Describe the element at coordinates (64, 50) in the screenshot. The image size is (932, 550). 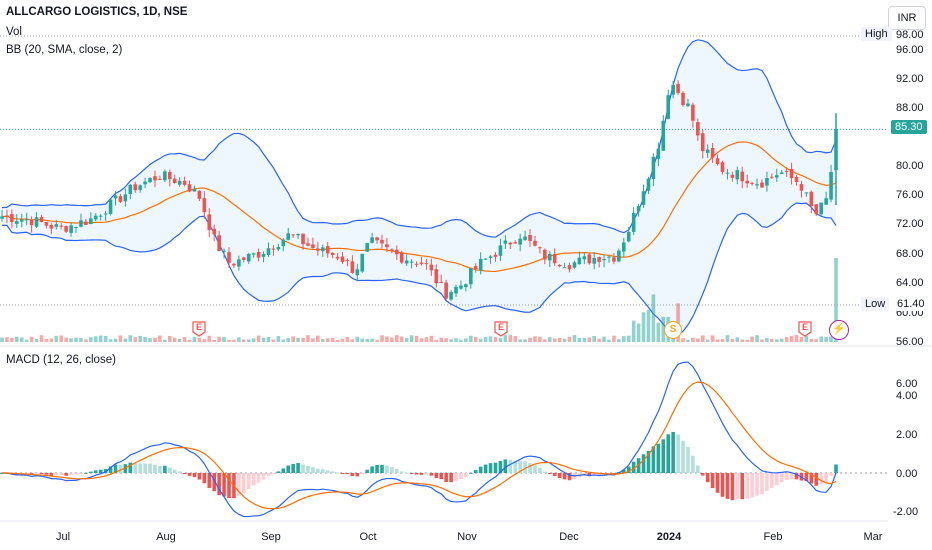
I see `bb-legend: BB (20, SMA, close, 2)` at that location.